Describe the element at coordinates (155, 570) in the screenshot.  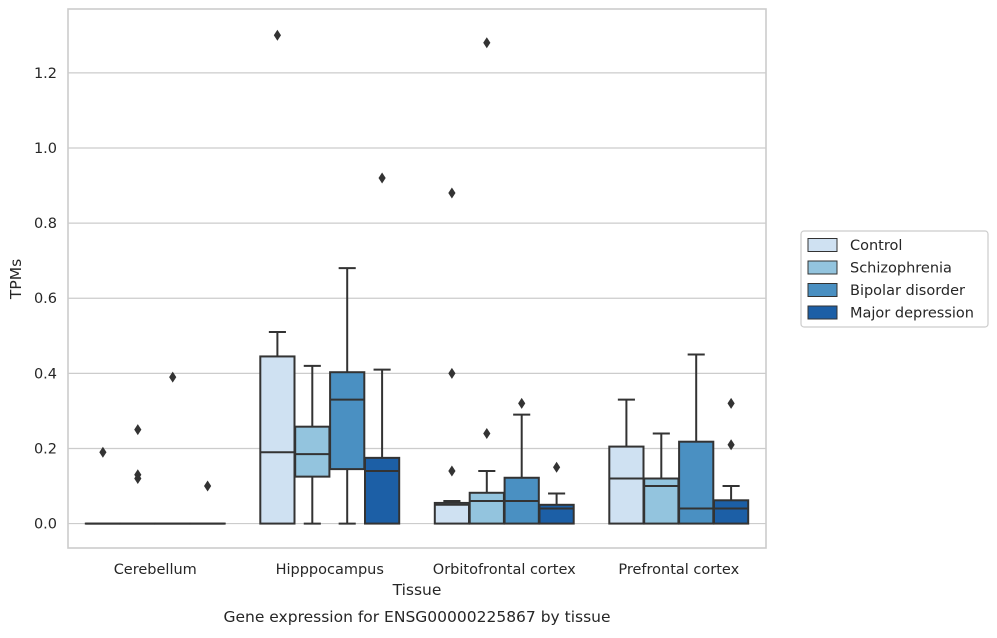
I see `x-tick-label: Cerebellum` at that location.